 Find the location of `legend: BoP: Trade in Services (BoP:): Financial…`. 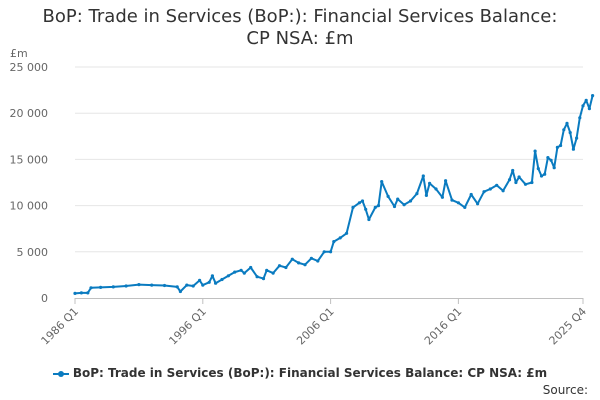

legend: BoP: Trade in Services (BoP:): Financial… is located at coordinates (300, 373).